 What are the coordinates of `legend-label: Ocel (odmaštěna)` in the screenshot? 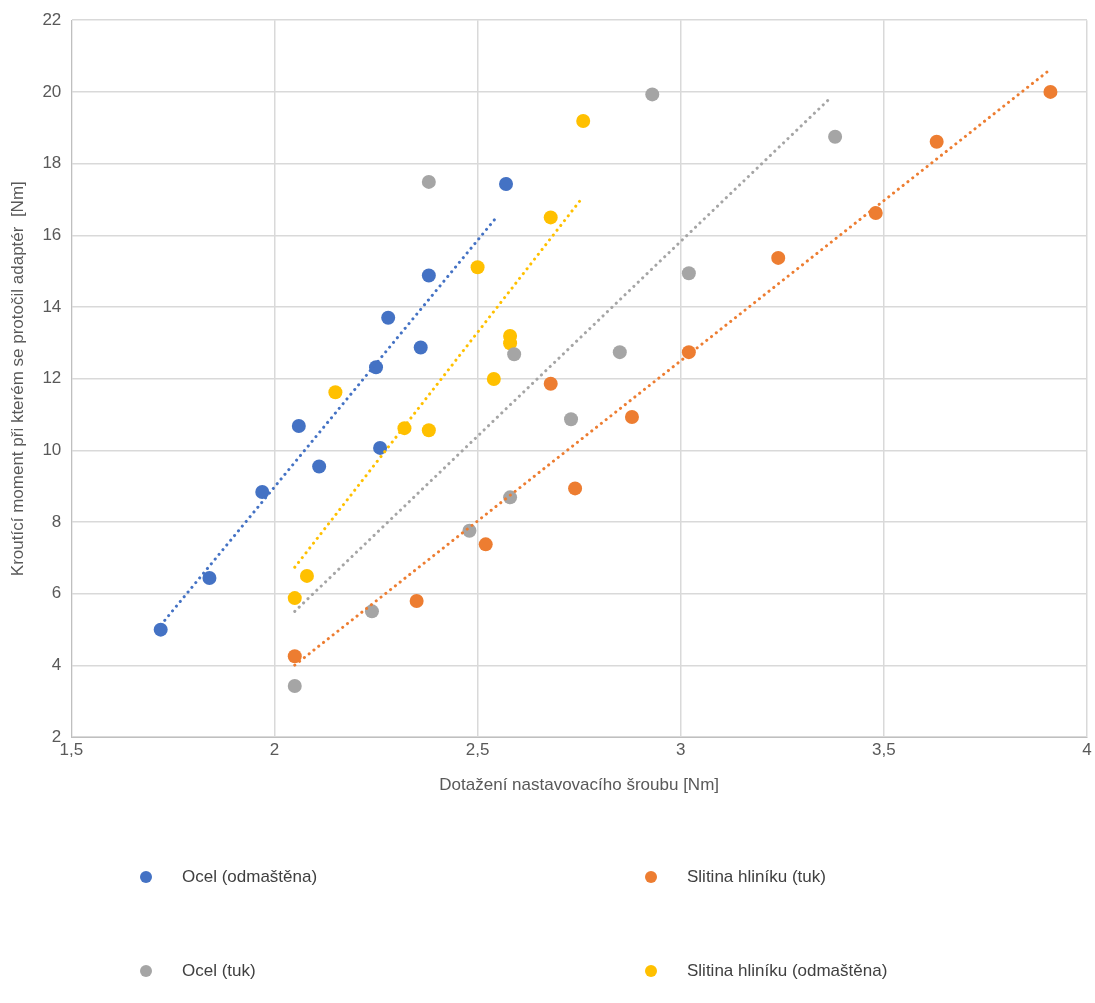 It's located at (250, 877).